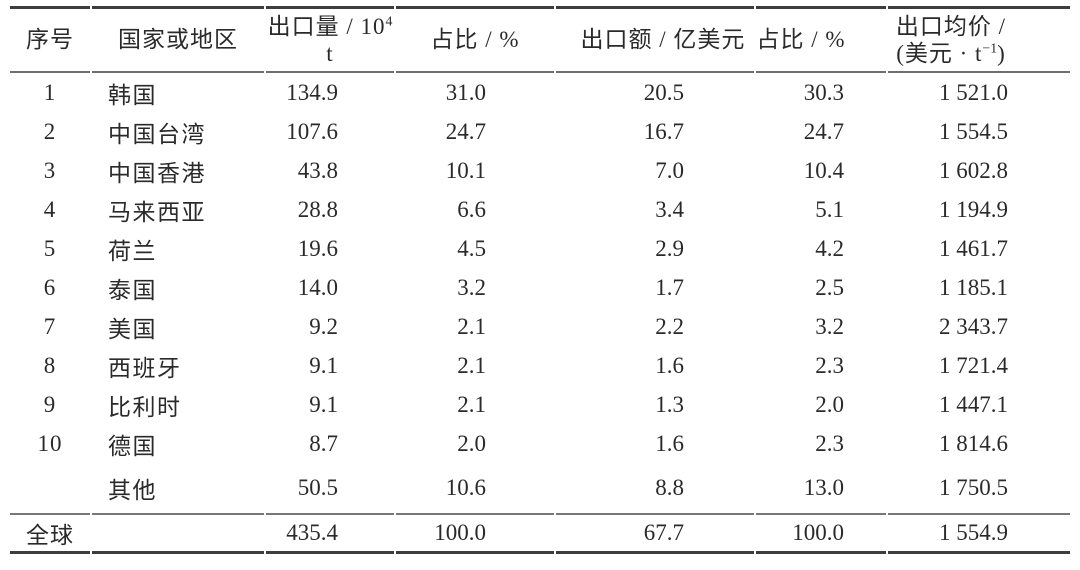 The image size is (1080, 570). Describe the element at coordinates (157, 173) in the screenshot. I see `cell-region: 中国香港` at that location.